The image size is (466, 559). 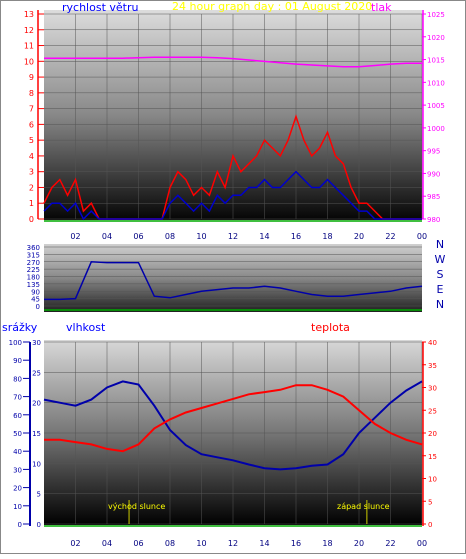 I want to click on wind-y-tick-10: 10, so click(x=29, y=61).